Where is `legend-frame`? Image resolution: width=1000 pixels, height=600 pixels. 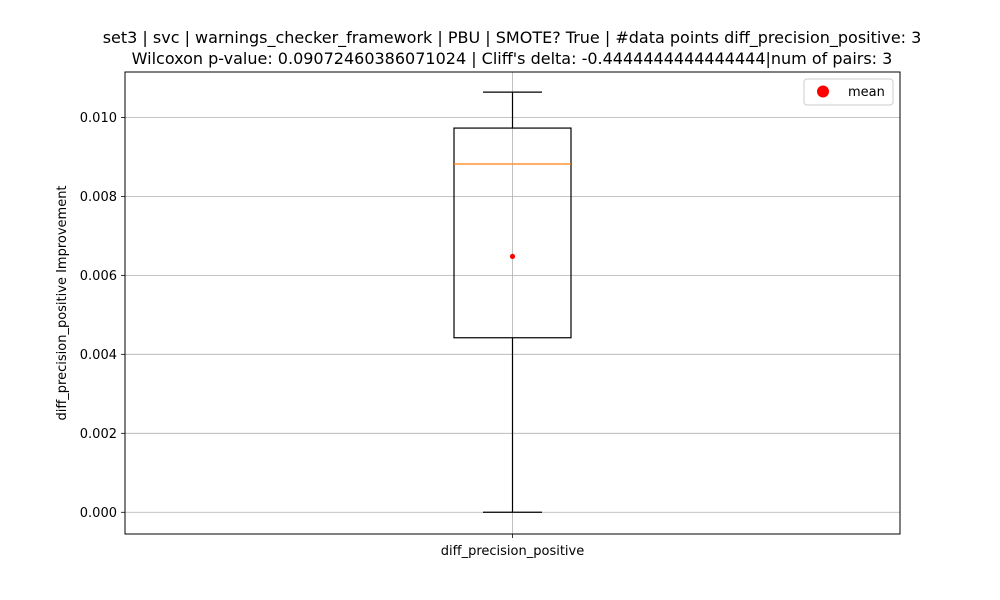
legend-frame is located at coordinates (848, 92).